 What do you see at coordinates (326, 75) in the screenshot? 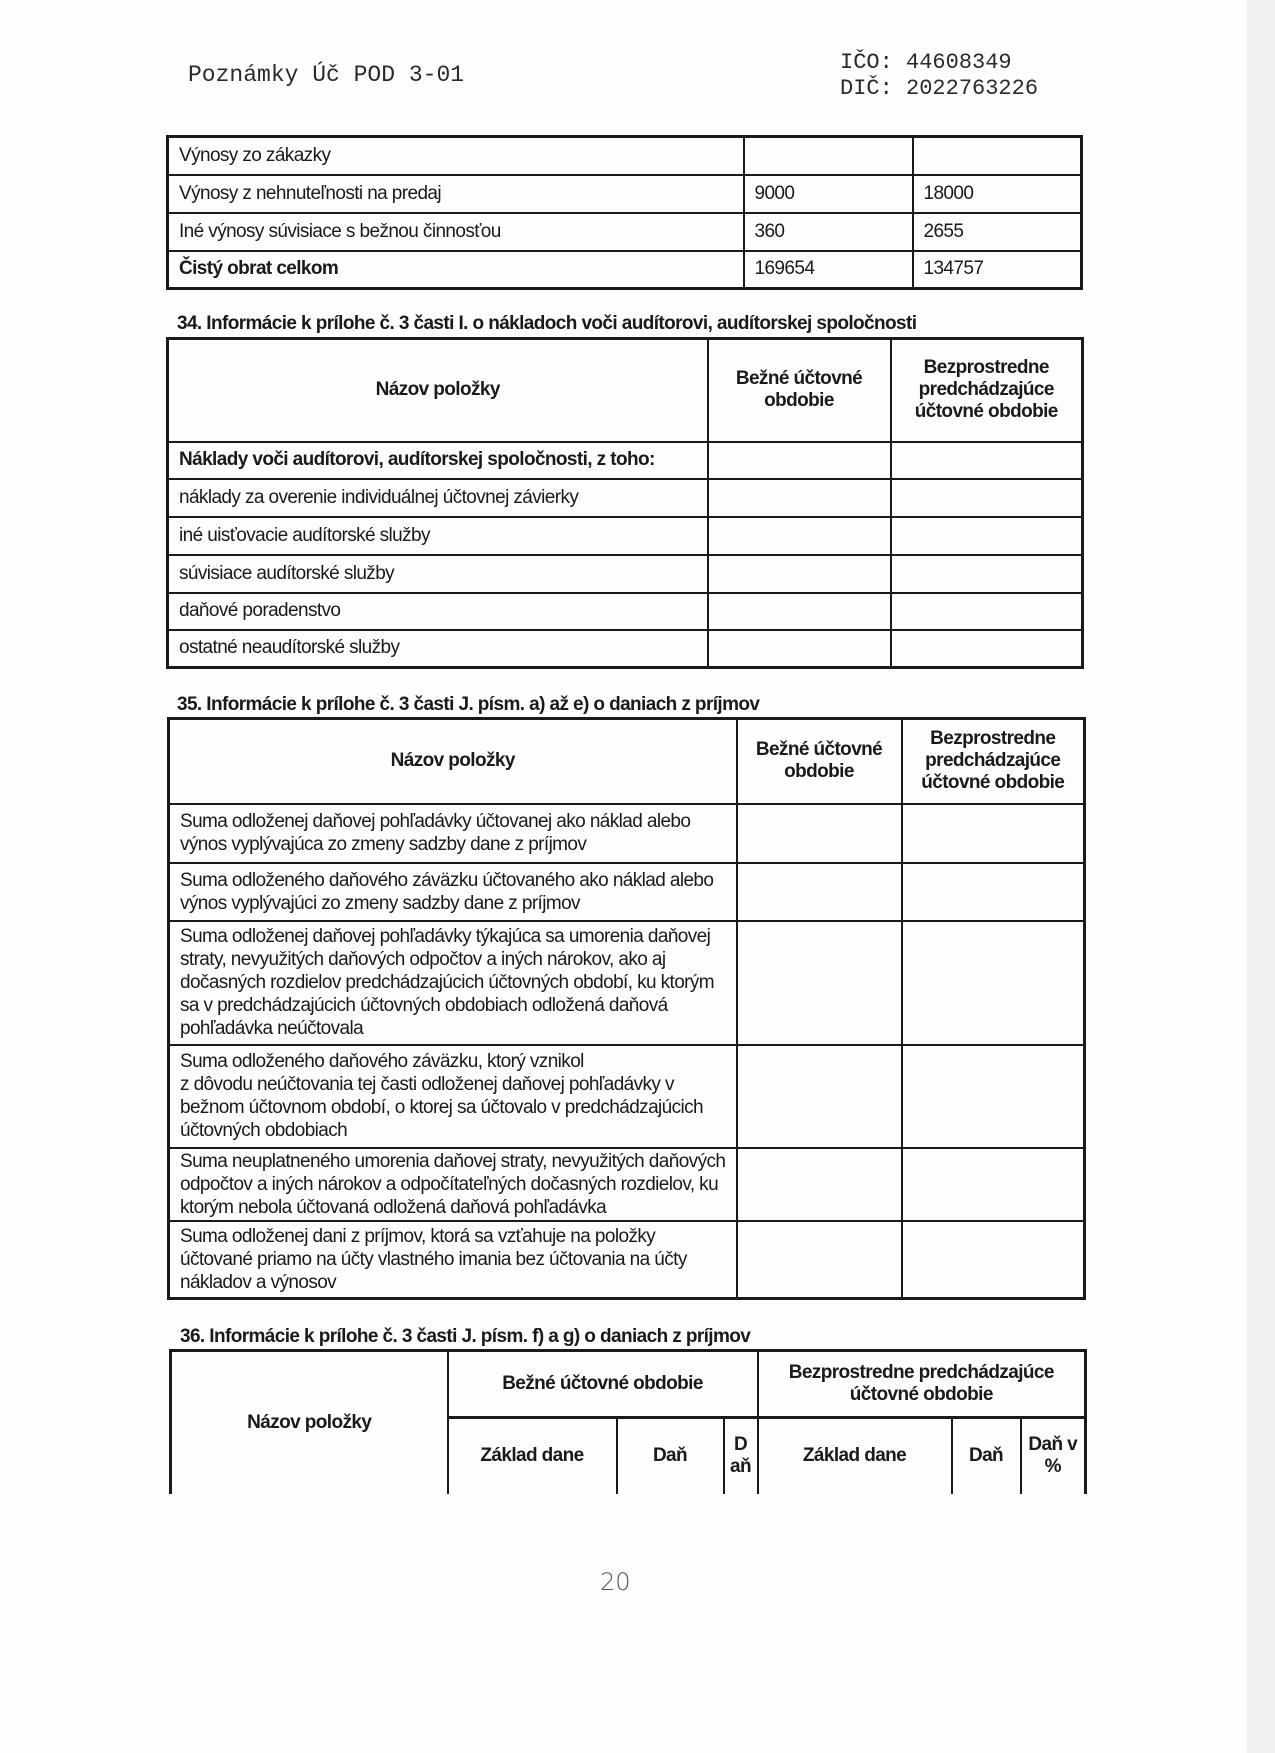
I see `document-title: Poznámky Úč POD 3-01` at bounding box center [326, 75].